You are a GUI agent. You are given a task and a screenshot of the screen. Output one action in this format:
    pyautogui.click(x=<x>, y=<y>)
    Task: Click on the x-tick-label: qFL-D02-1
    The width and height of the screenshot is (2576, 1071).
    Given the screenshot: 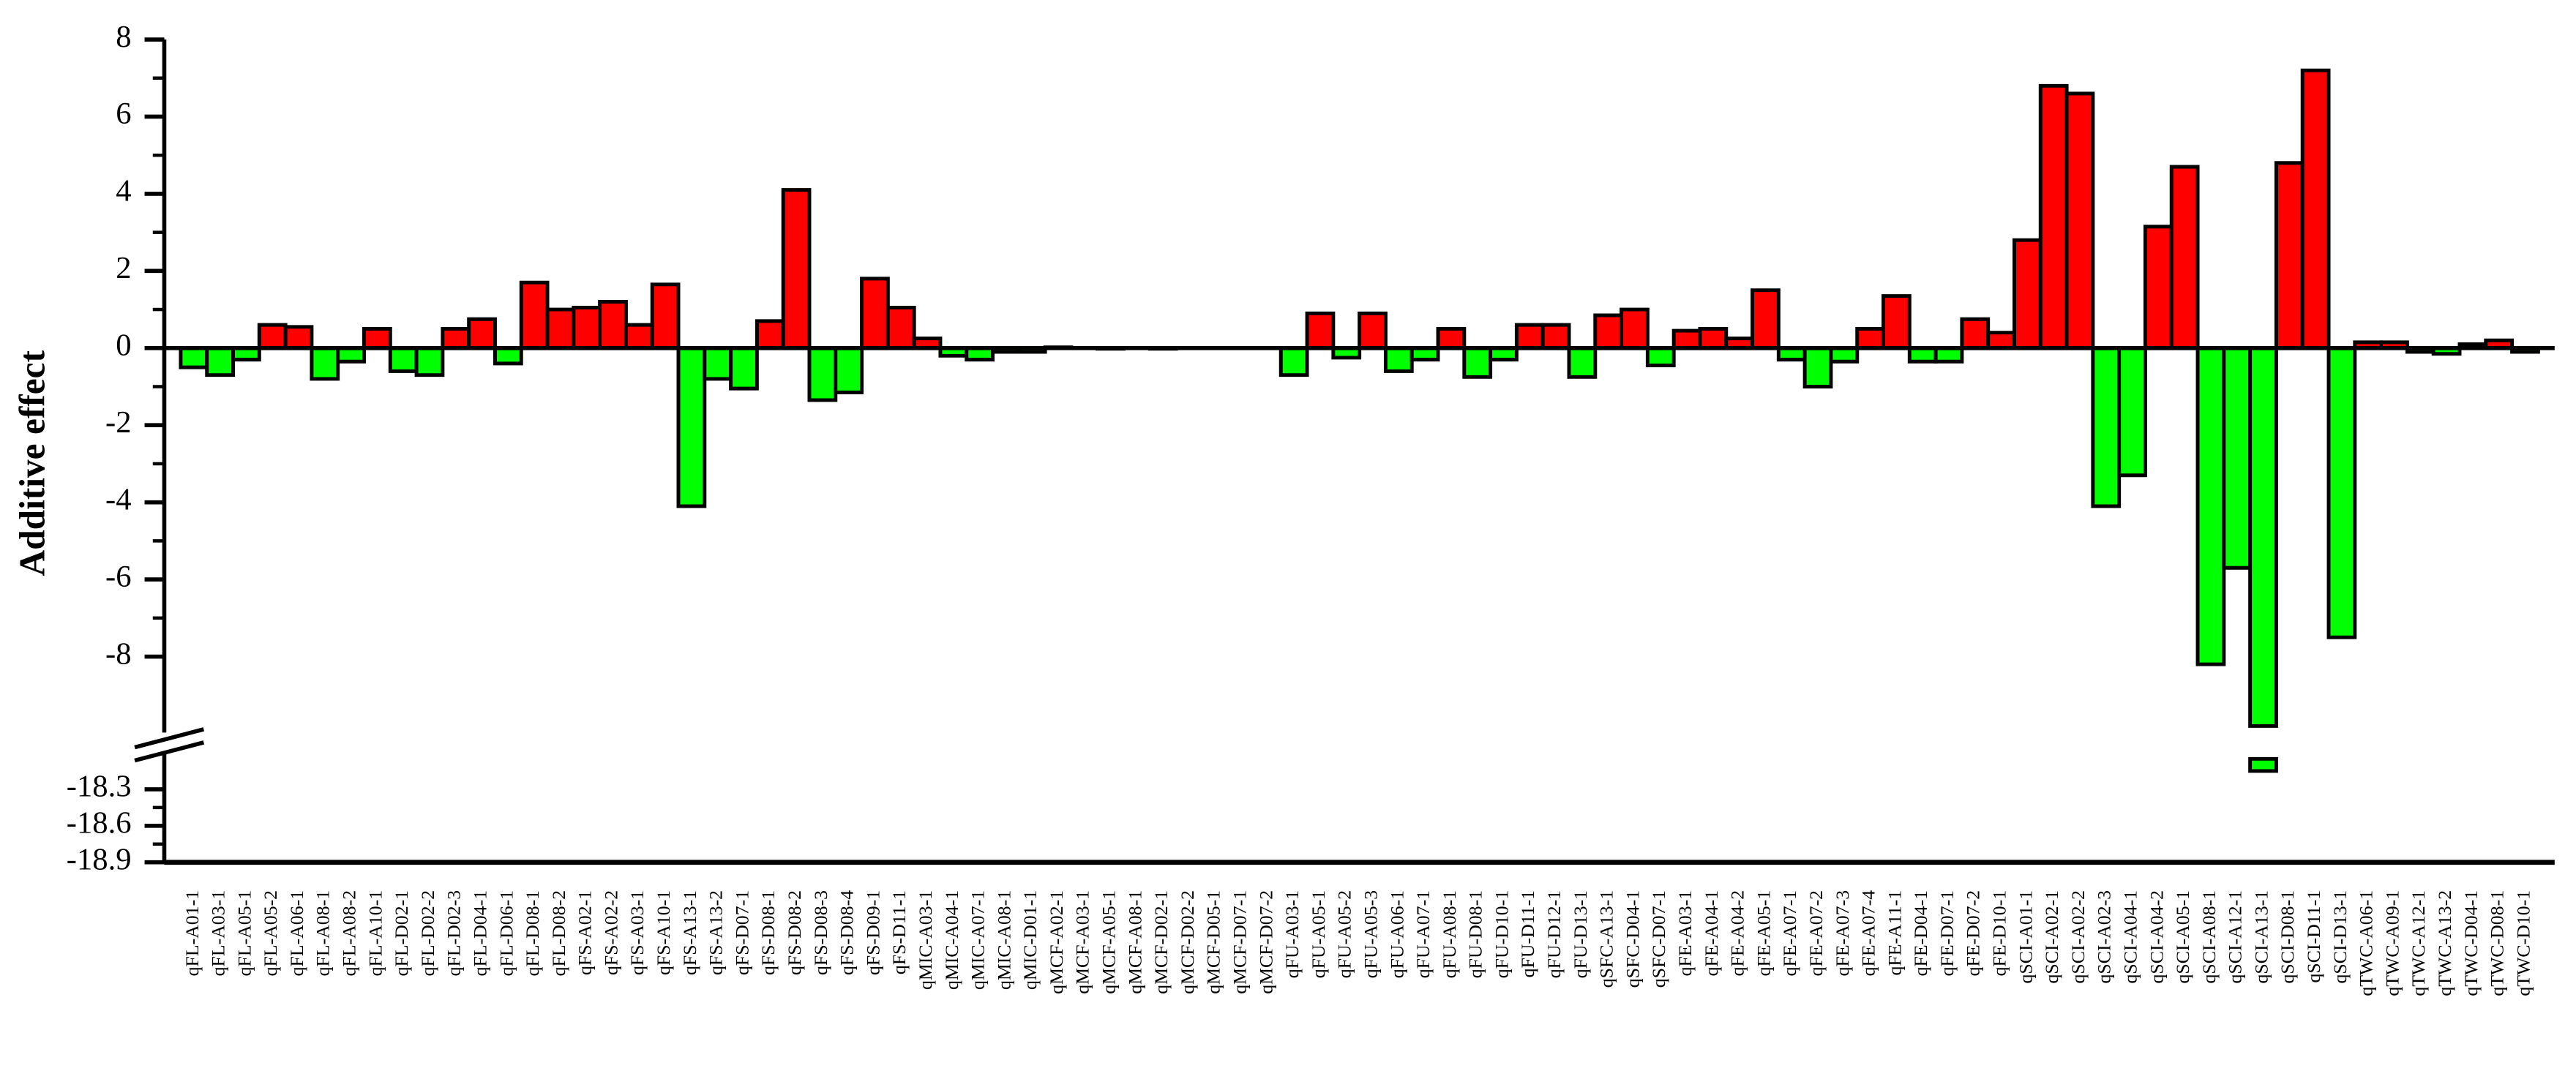 What is the action you would take?
    pyautogui.click(x=401, y=933)
    